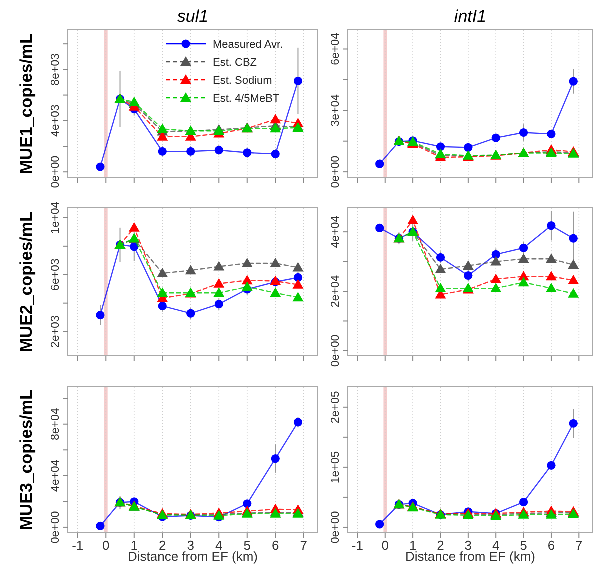 The height and width of the screenshot is (568, 595). Describe the element at coordinates (26, 460) in the screenshot. I see `y-axis-title: MUE3_copies/mL` at that location.